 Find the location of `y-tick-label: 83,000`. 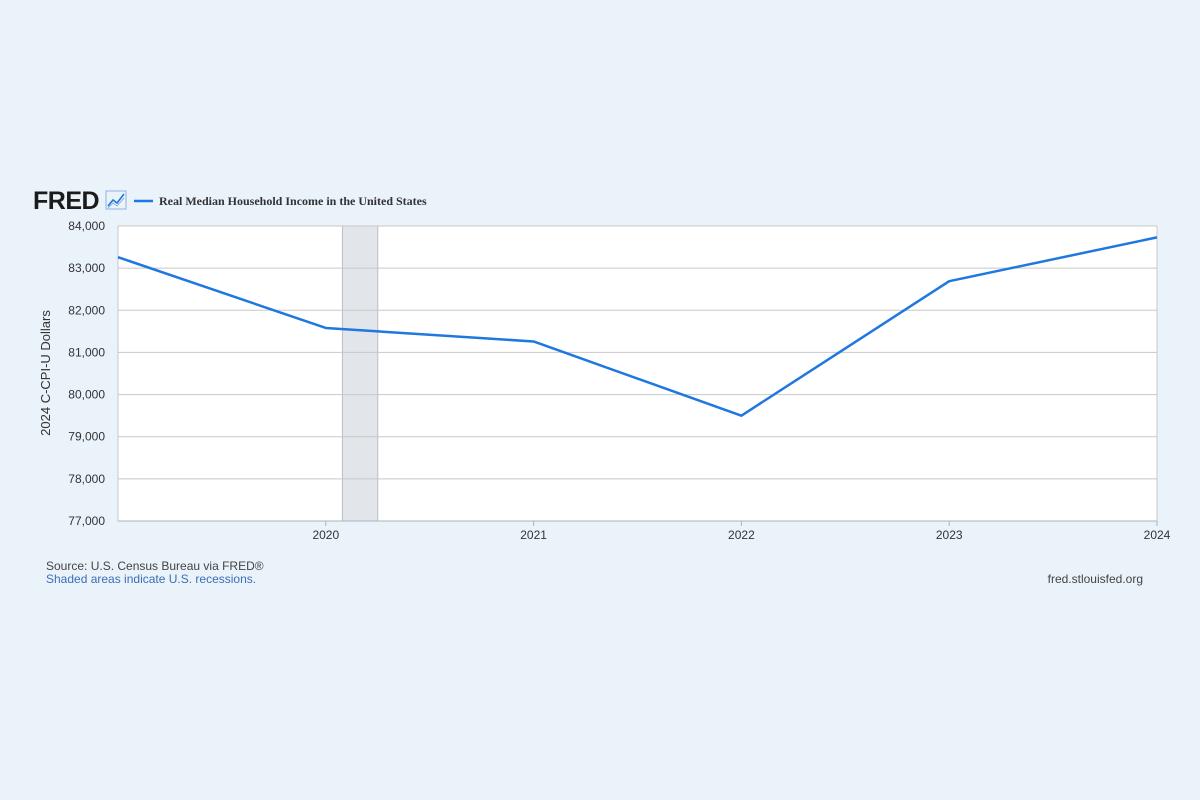

y-tick-label: 83,000 is located at coordinates (86, 268).